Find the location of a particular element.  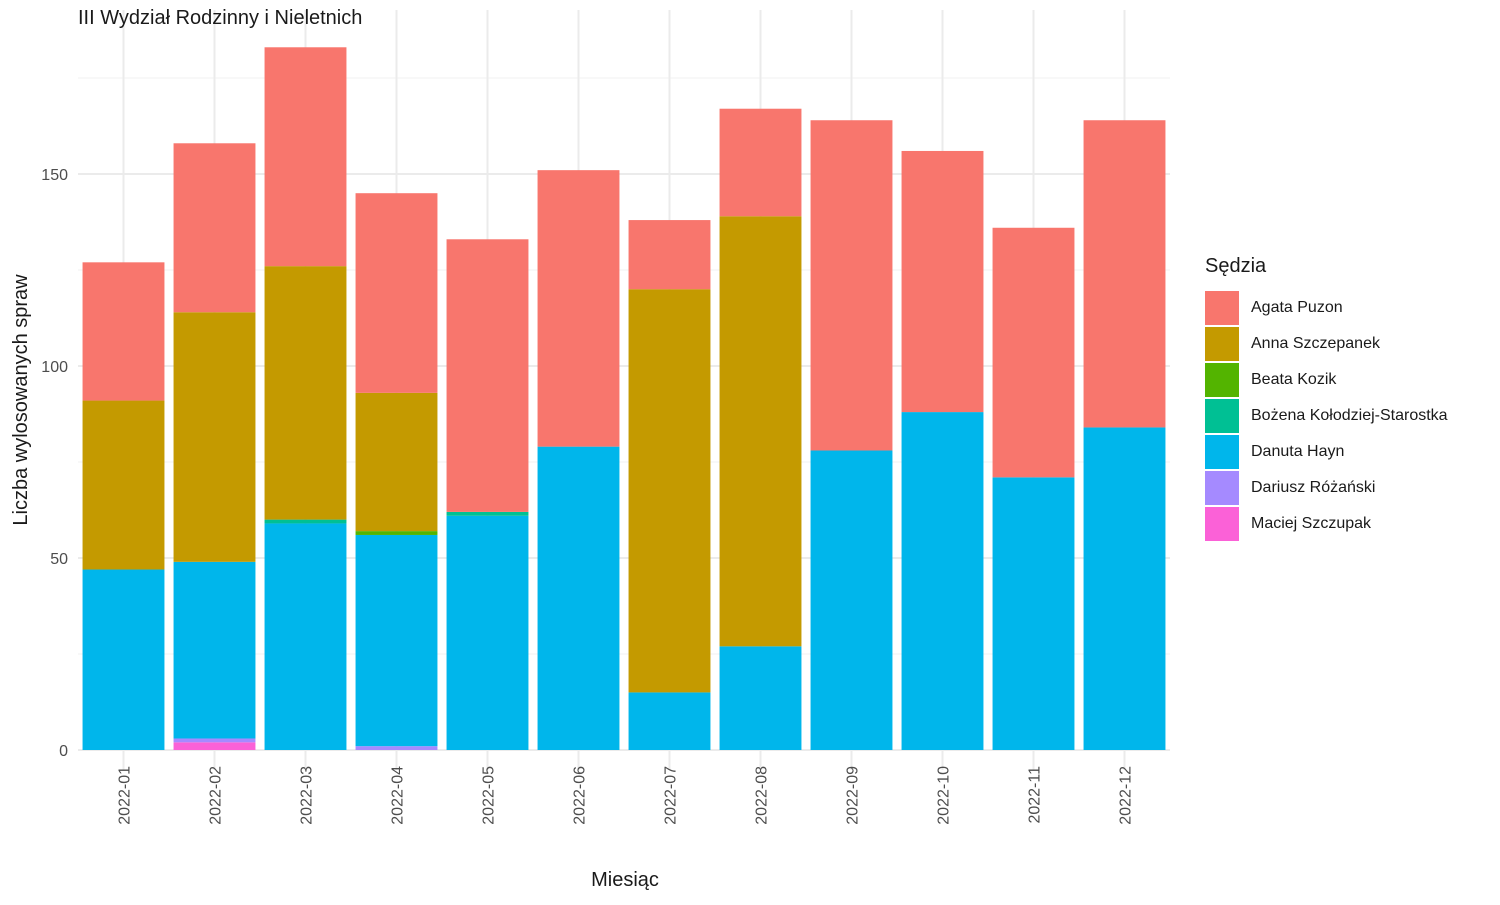

x-tick-label: 2022-06 is located at coordinates (580, 795).